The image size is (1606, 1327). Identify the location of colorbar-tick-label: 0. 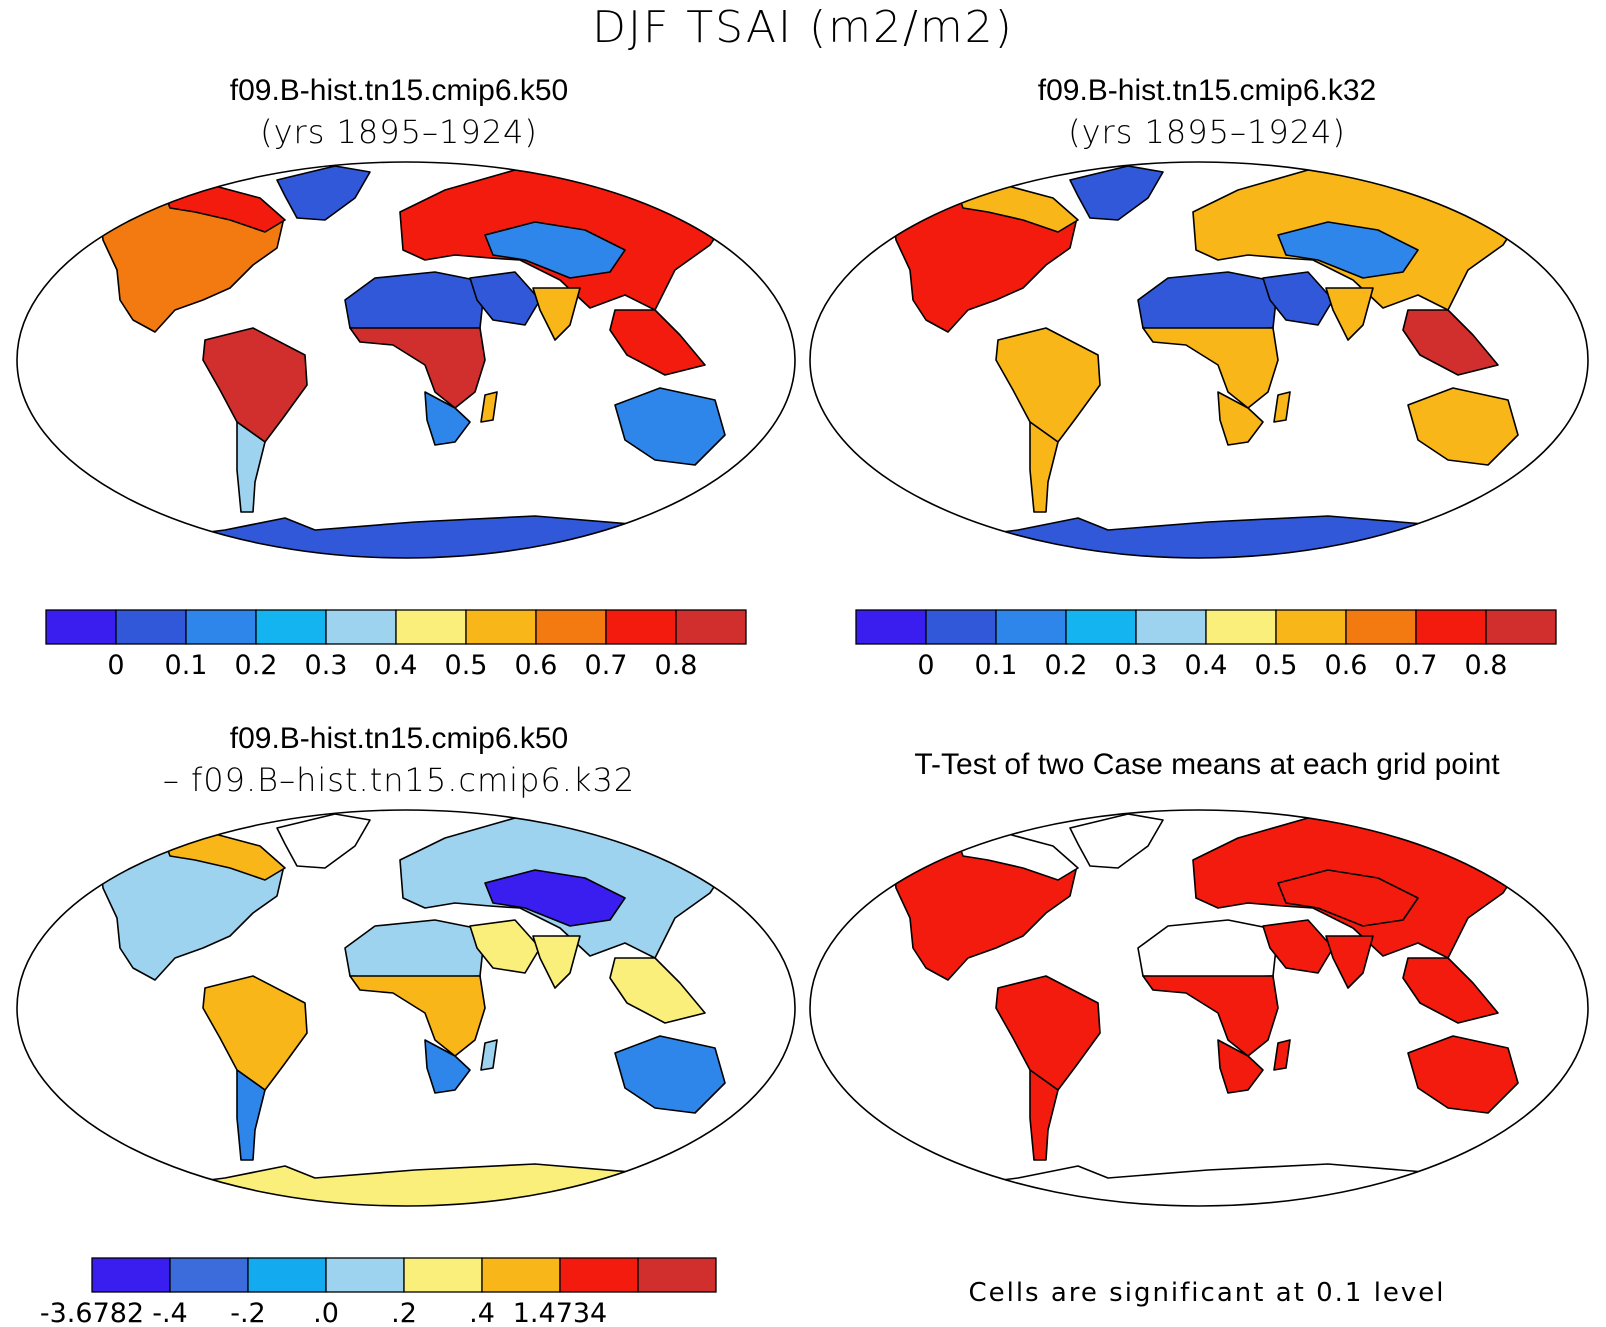
(925, 665).